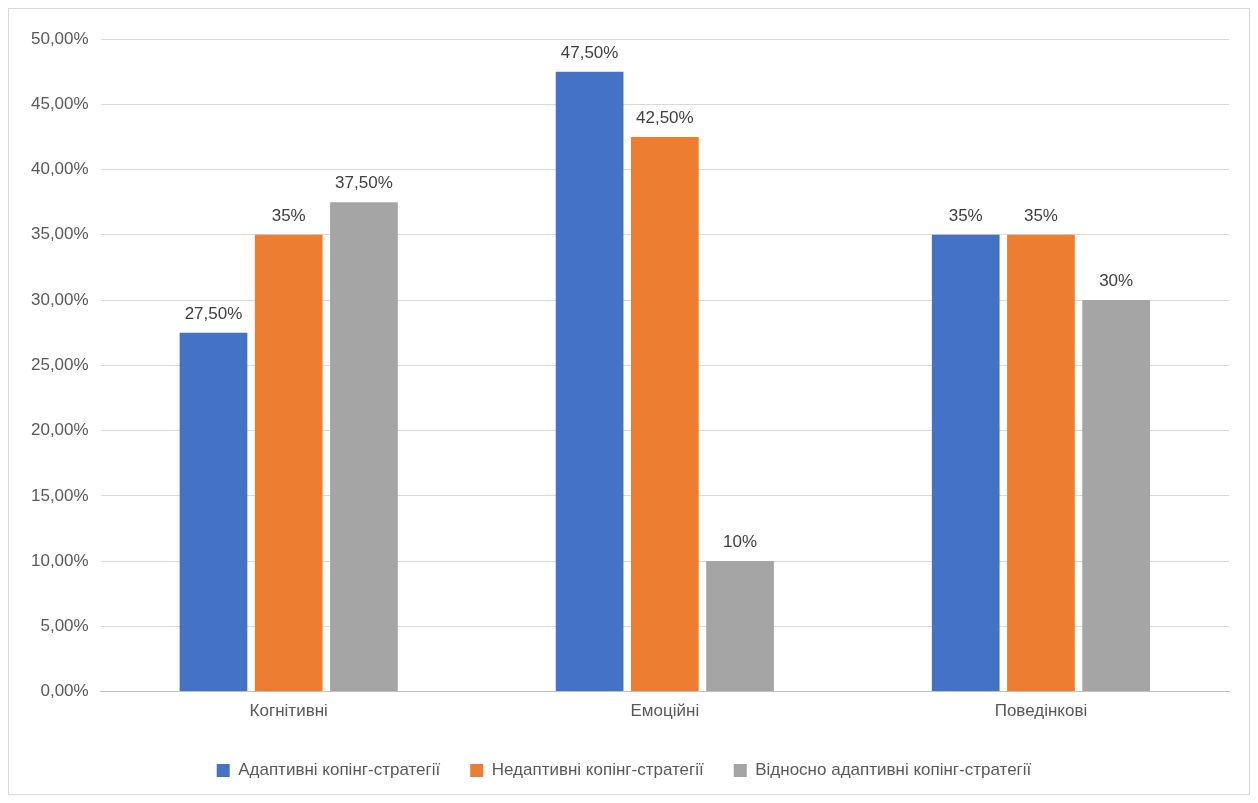 The height and width of the screenshot is (803, 1258). I want to click on y-tick-label: 20,00%, so click(59, 430).